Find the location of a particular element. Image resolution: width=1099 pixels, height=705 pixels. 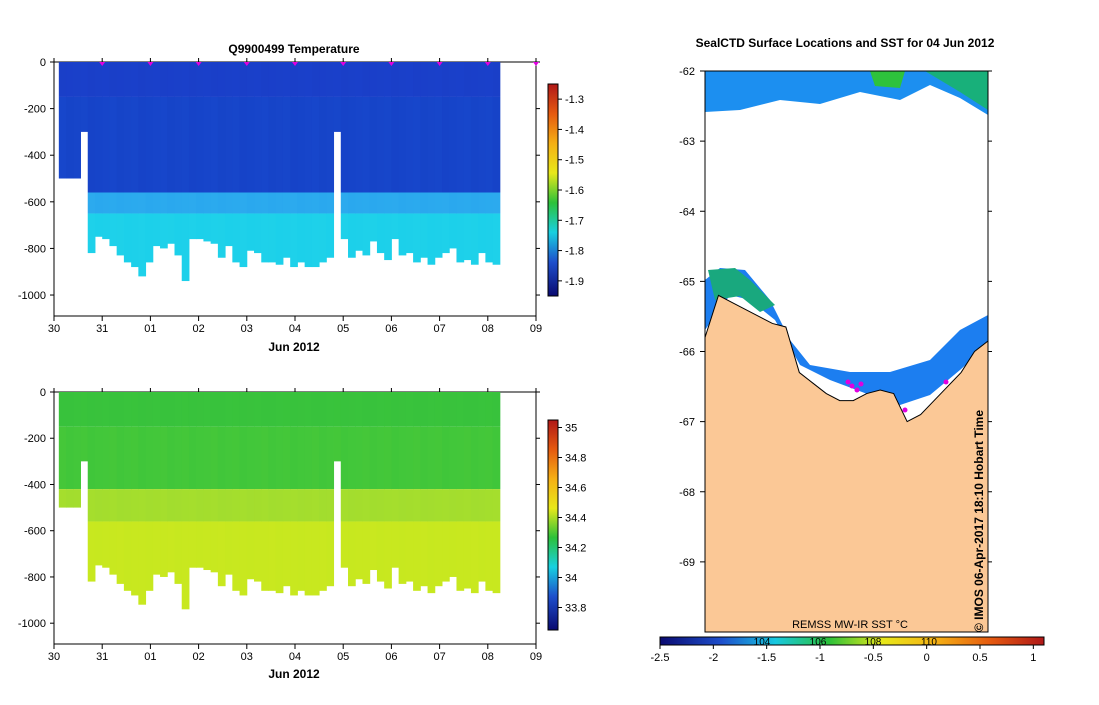

lat-tick-label: -69 is located at coordinates (687, 563).